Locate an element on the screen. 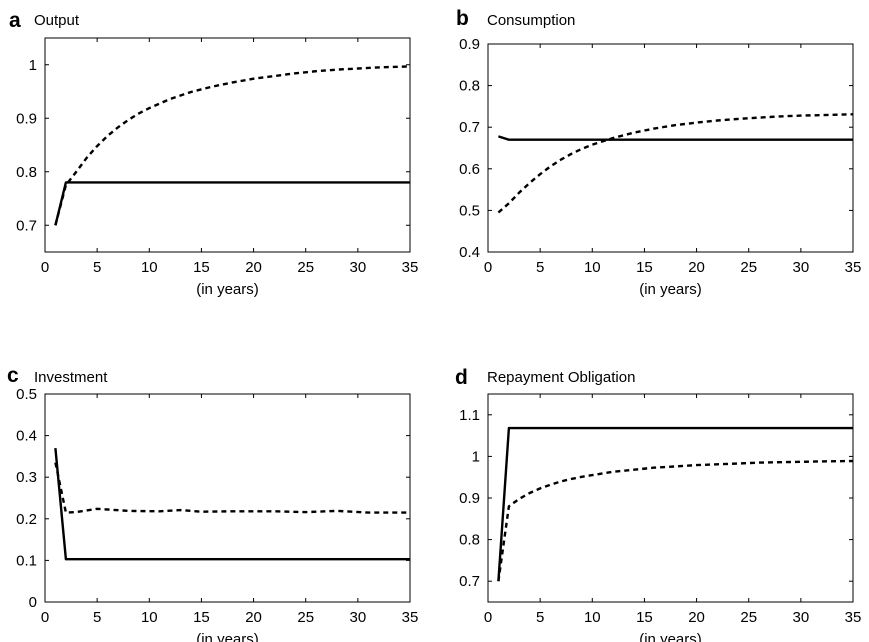 This screenshot has width=869, height=642. y-tick-label: 0.1 is located at coordinates (26, 560).